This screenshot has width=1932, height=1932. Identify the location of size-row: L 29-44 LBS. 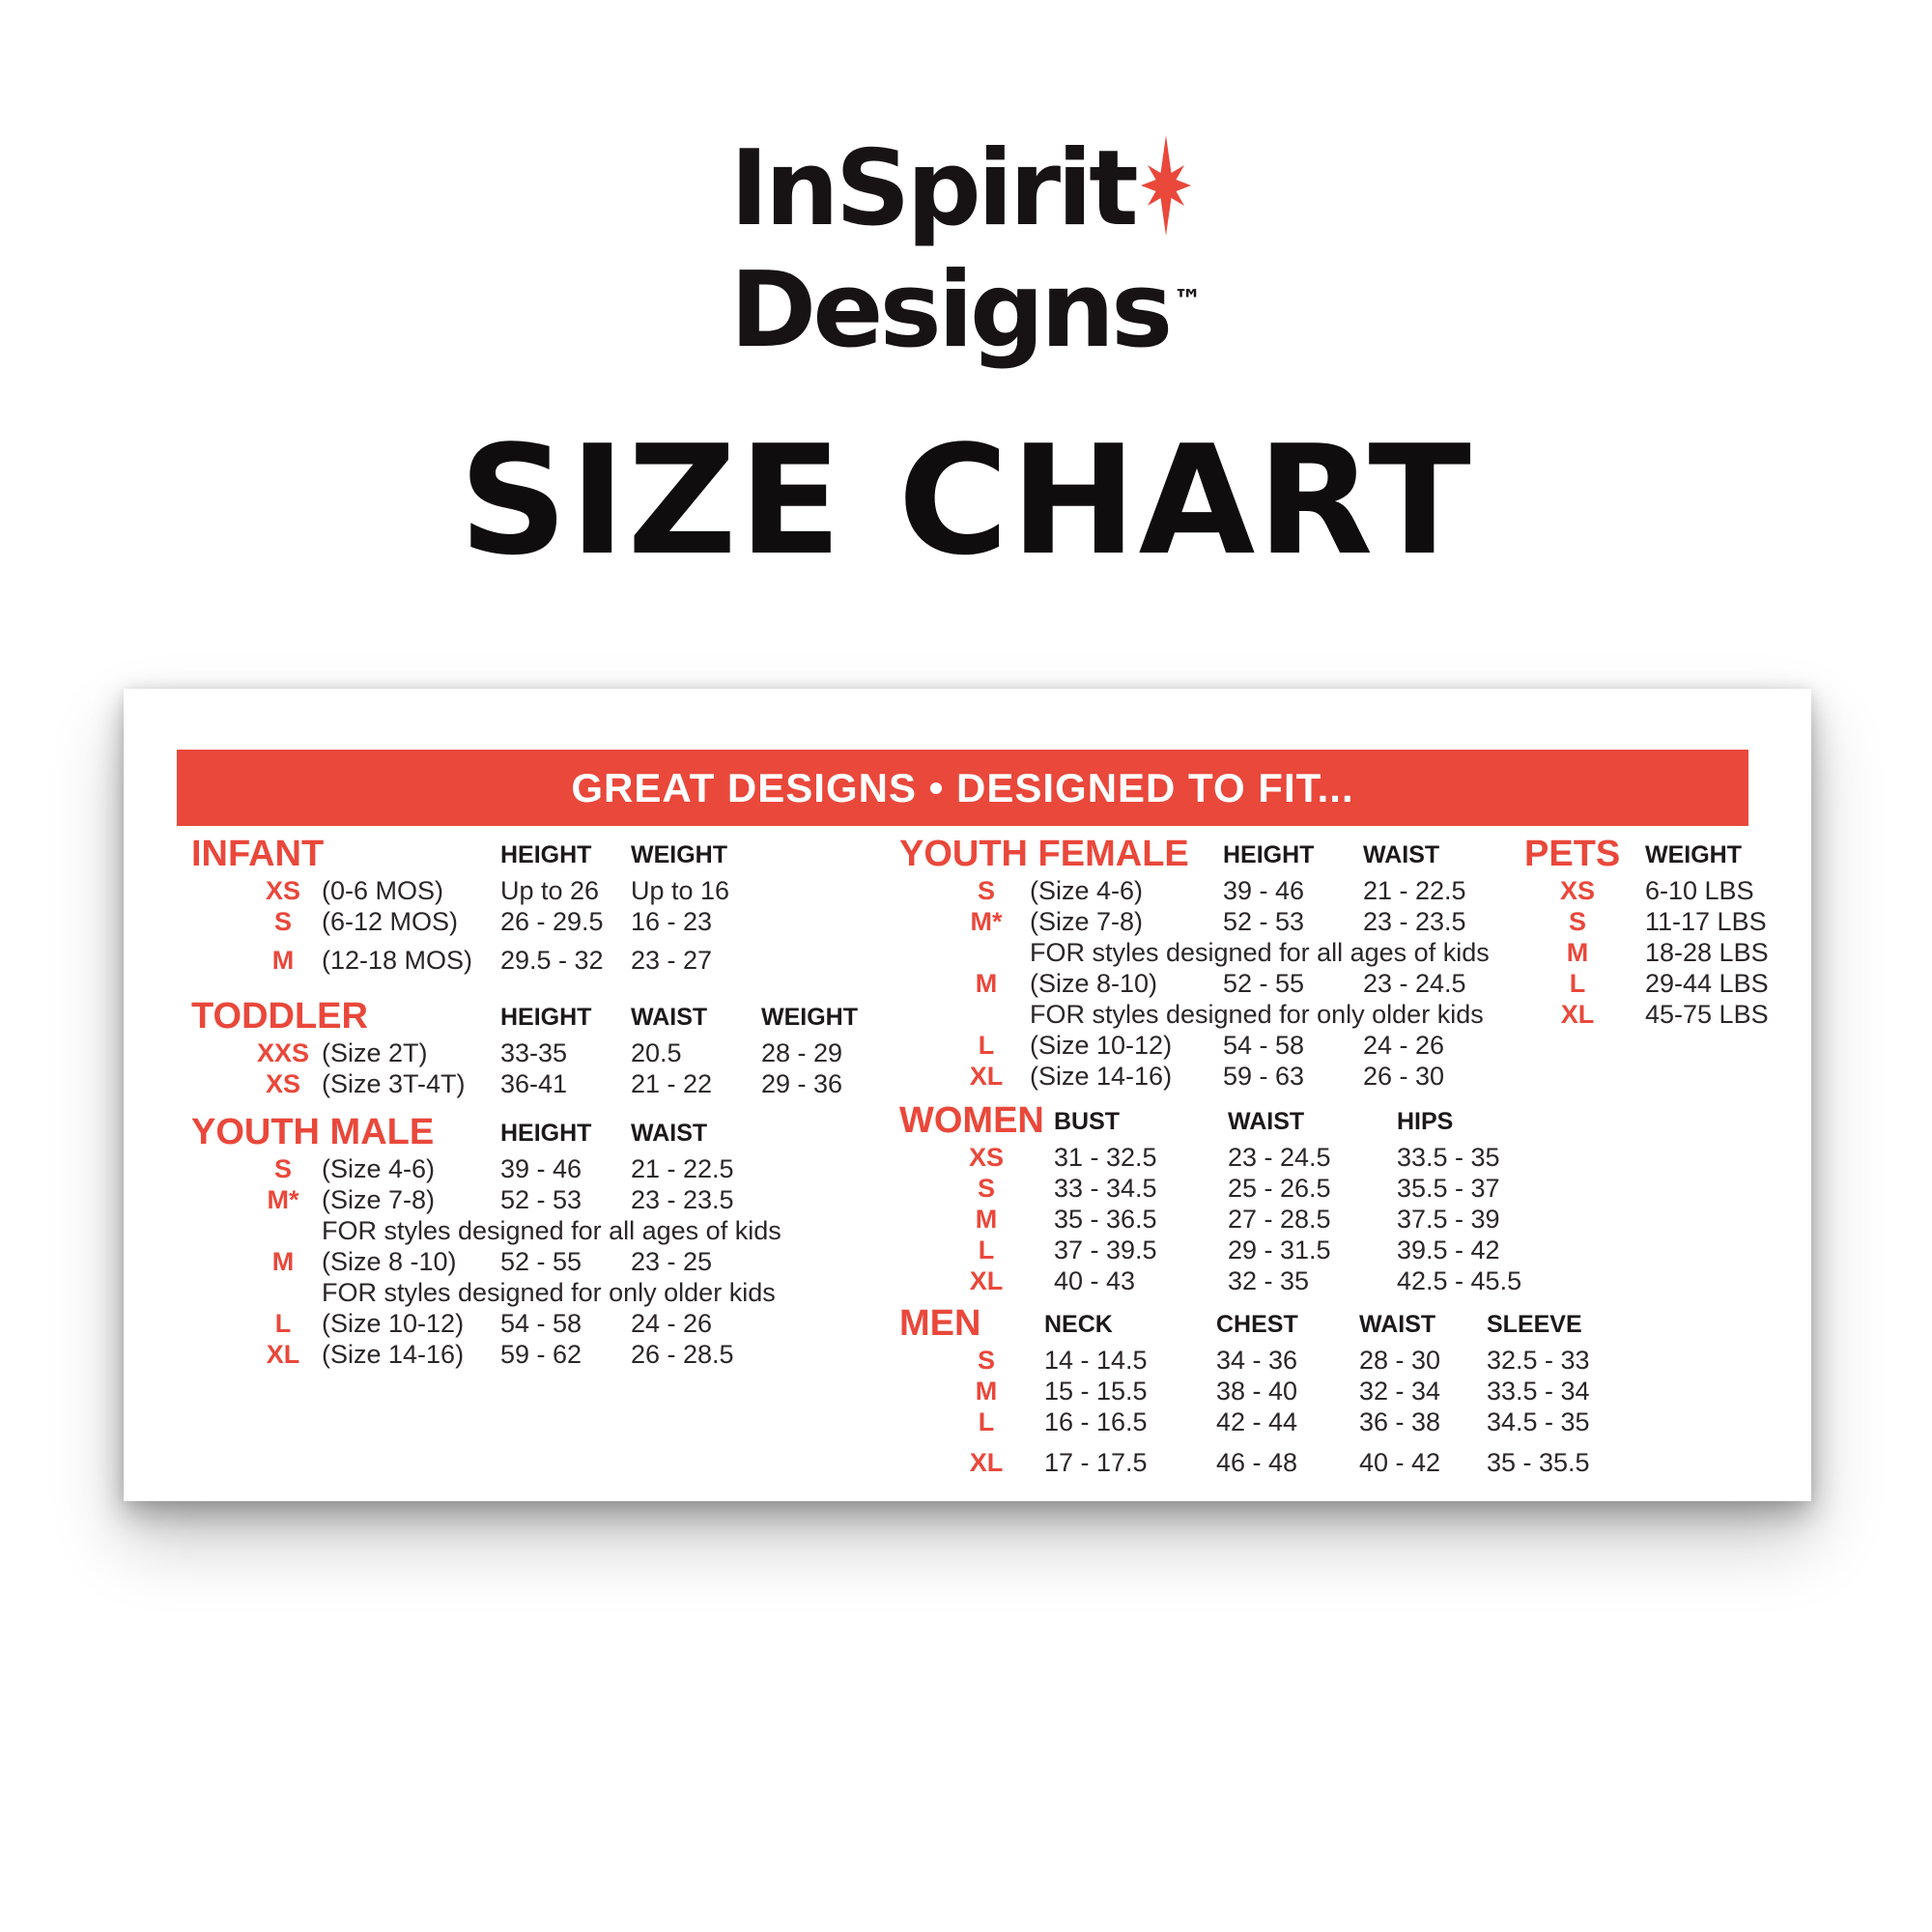
(1664, 984).